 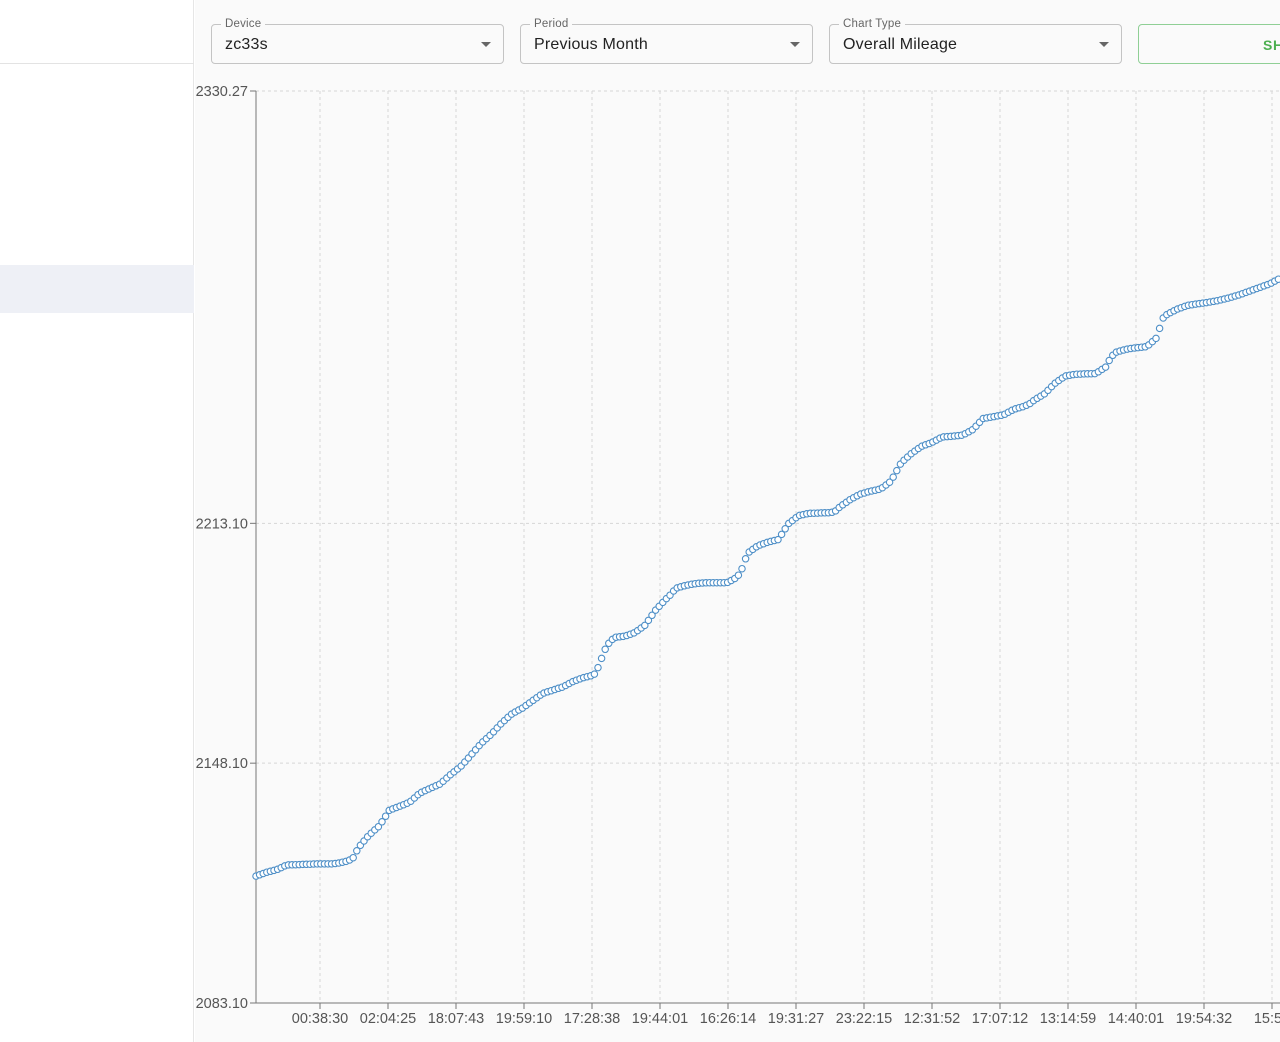 I want to click on y-tick-label: 2083.10, so click(x=222, y=1004).